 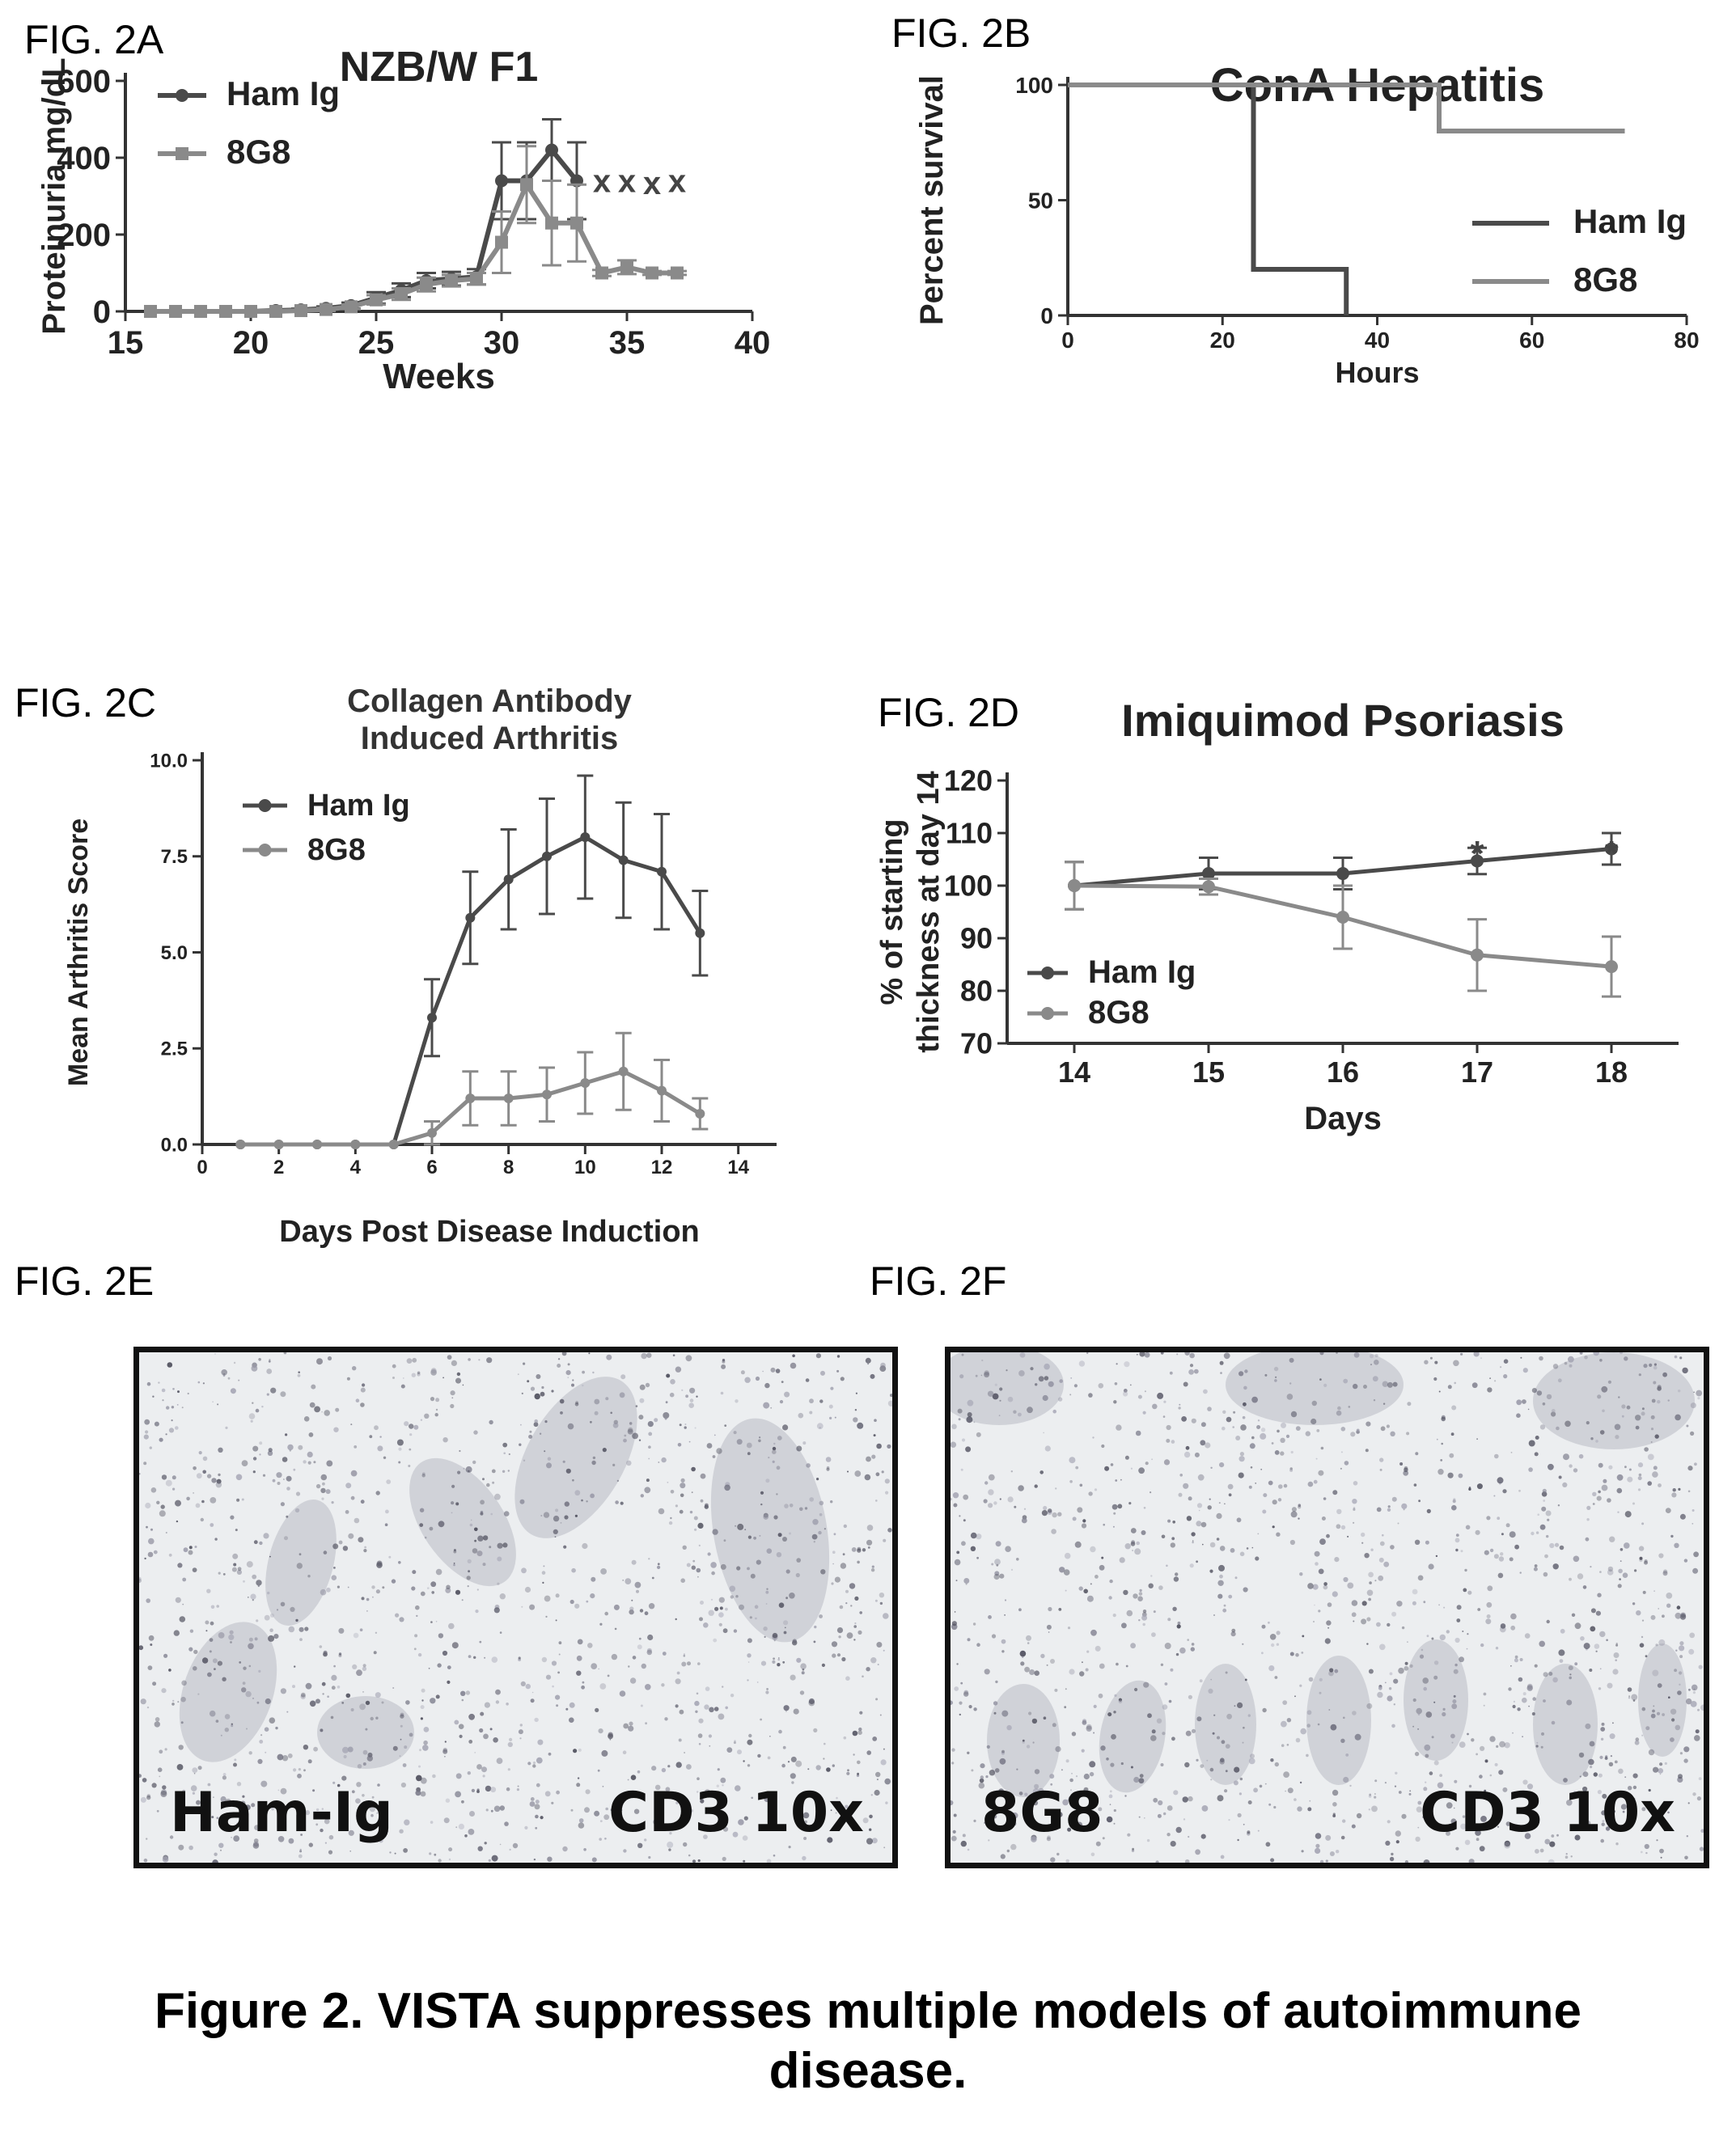 I want to click on micrograph-8g8: 8G8 CD3 10x, so click(x=1327, y=1607).